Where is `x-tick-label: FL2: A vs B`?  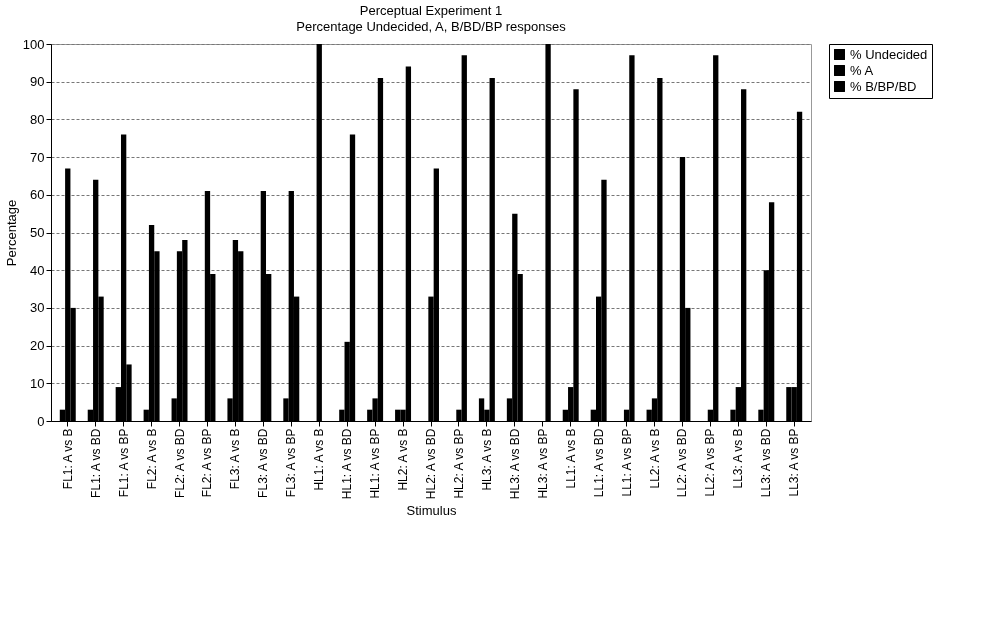 x-tick-label: FL2: A vs B is located at coordinates (151, 459).